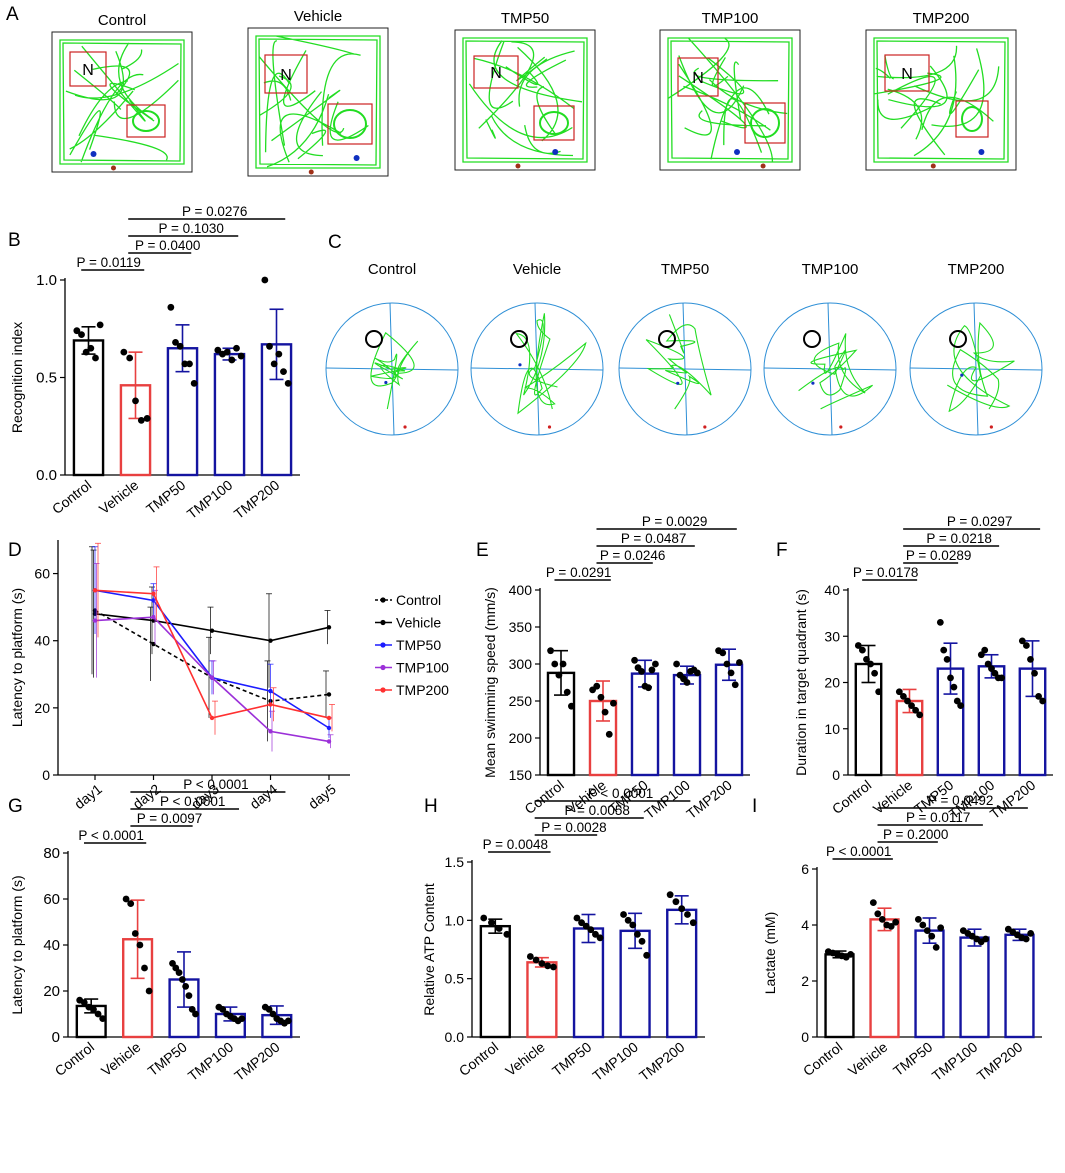 This screenshot has width=1065, height=1173. I want to click on p-value-label: P = 0.0246, so click(632, 555).